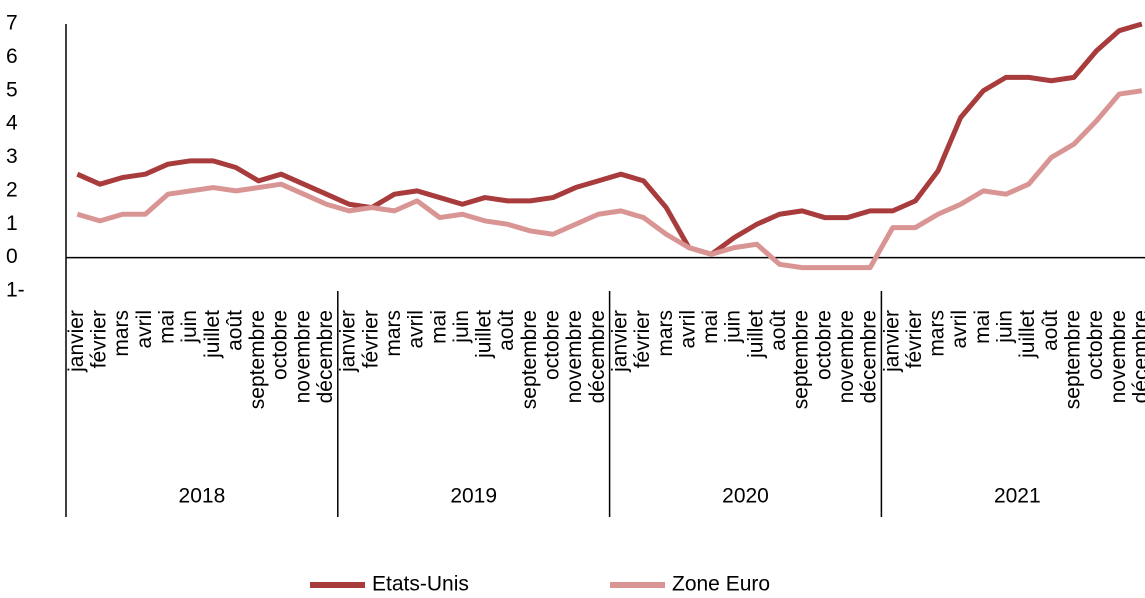  What do you see at coordinates (420, 584) in the screenshot?
I see `legend-label: Etats-Unis` at bounding box center [420, 584].